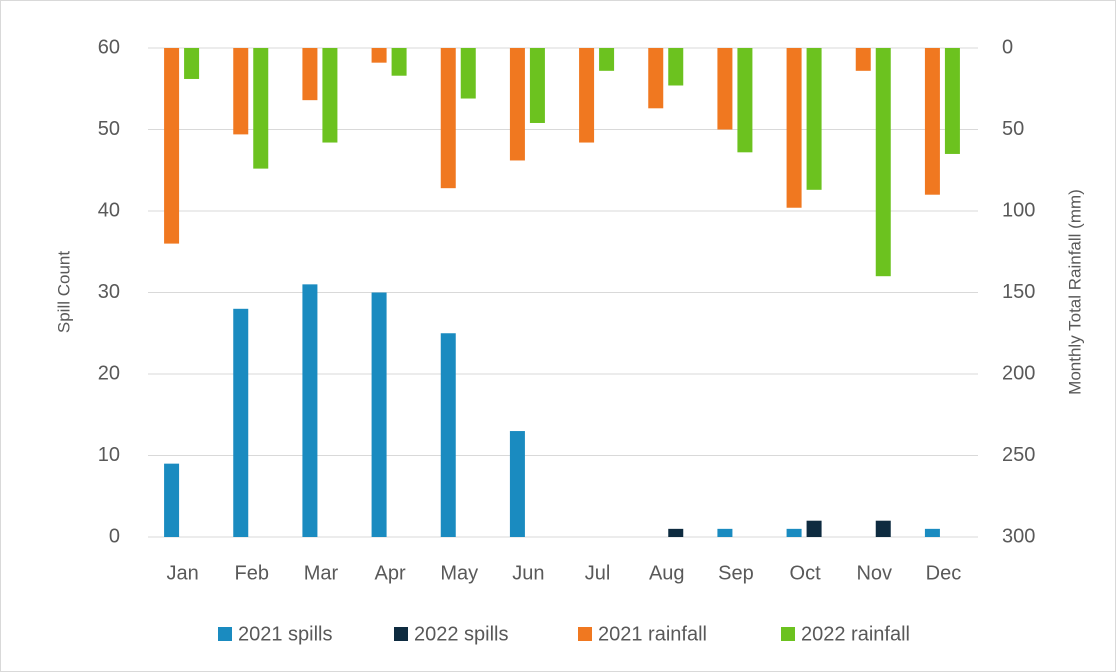 The width and height of the screenshot is (1116, 672). Describe the element at coordinates (109, 292) in the screenshot. I see `y-tick-label: 30` at that location.